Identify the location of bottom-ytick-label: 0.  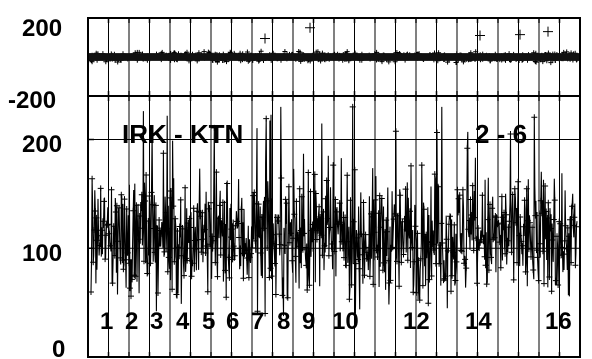
(58, 347).